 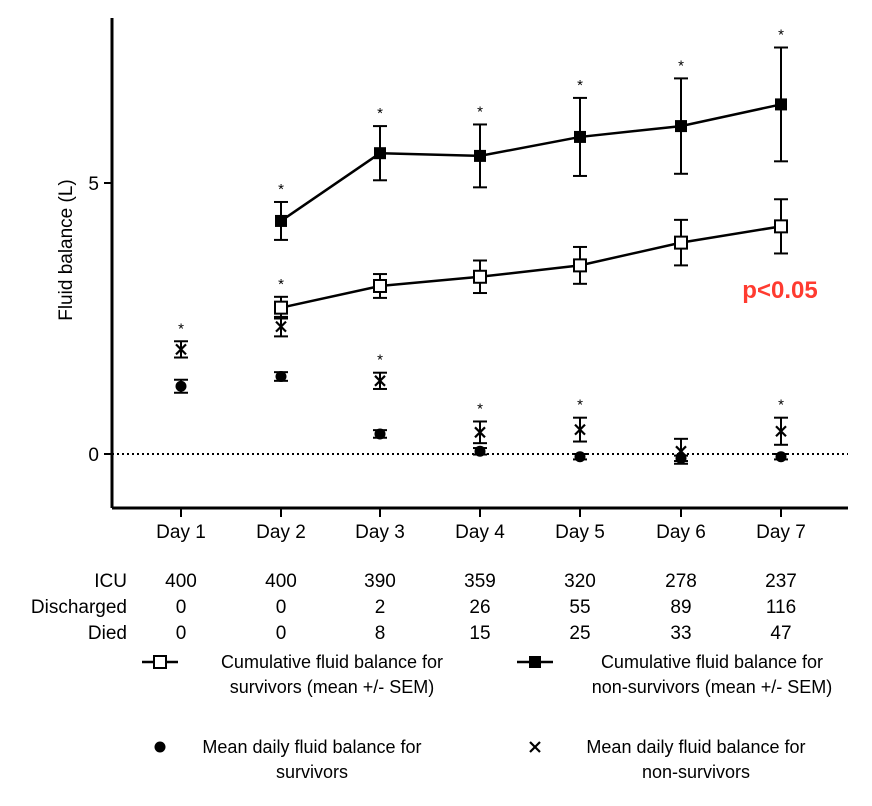 What do you see at coordinates (312, 772) in the screenshot?
I see `legend-label: survivors` at bounding box center [312, 772].